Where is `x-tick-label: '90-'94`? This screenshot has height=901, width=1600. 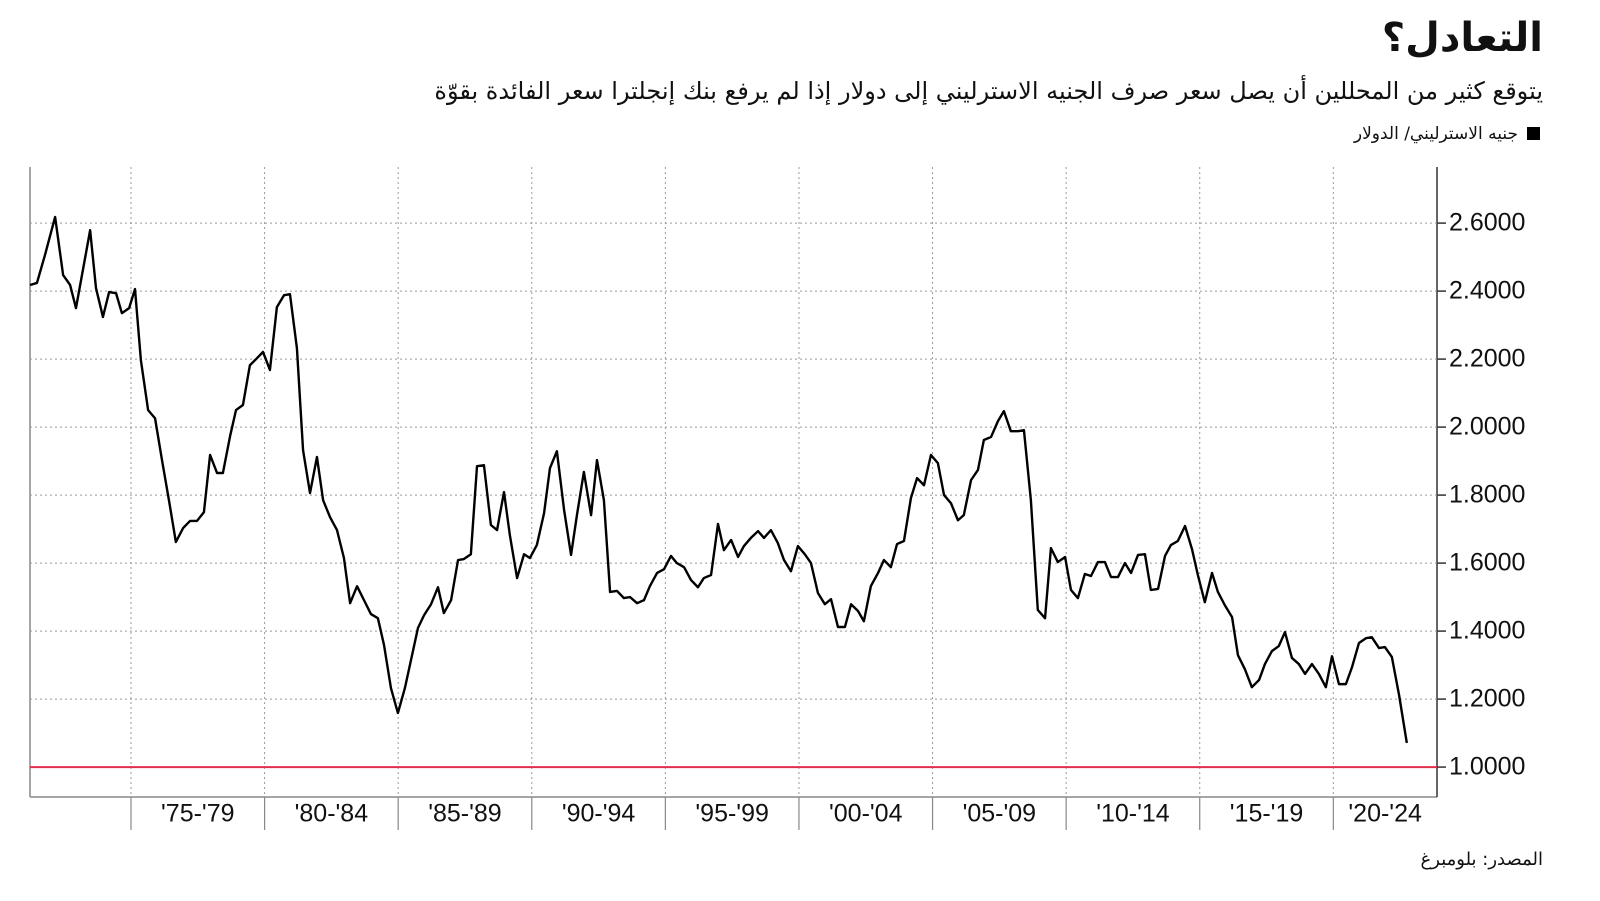
x-tick-label: '90-'94 is located at coordinates (599, 814).